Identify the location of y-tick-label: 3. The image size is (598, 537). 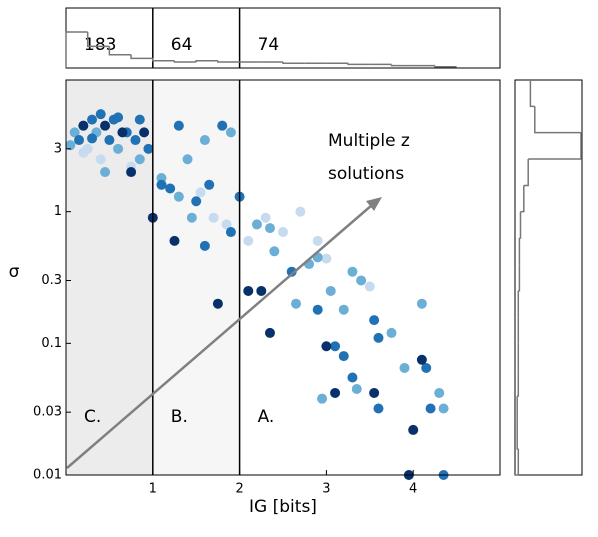
(58, 148).